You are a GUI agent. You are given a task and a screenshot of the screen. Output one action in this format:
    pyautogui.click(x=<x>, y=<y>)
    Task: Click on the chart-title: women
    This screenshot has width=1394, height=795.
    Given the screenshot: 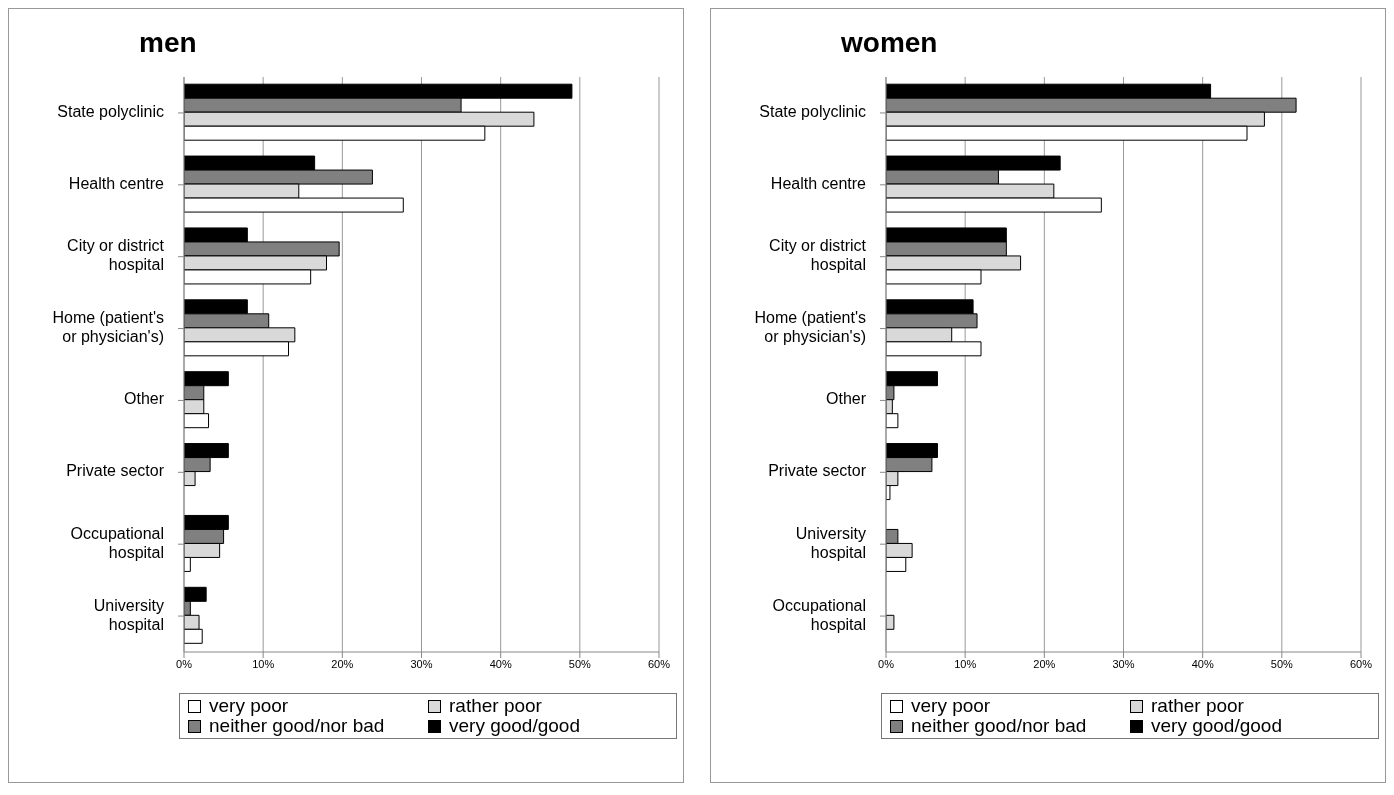 What is the action you would take?
    pyautogui.click(x=890, y=43)
    